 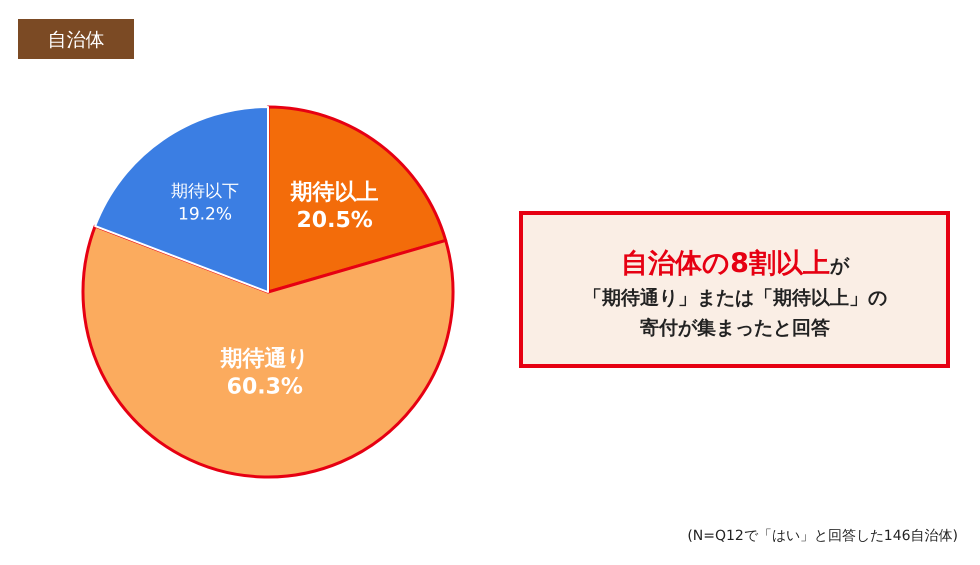 I want to click on slice-label: 期待以上, so click(x=334, y=193).